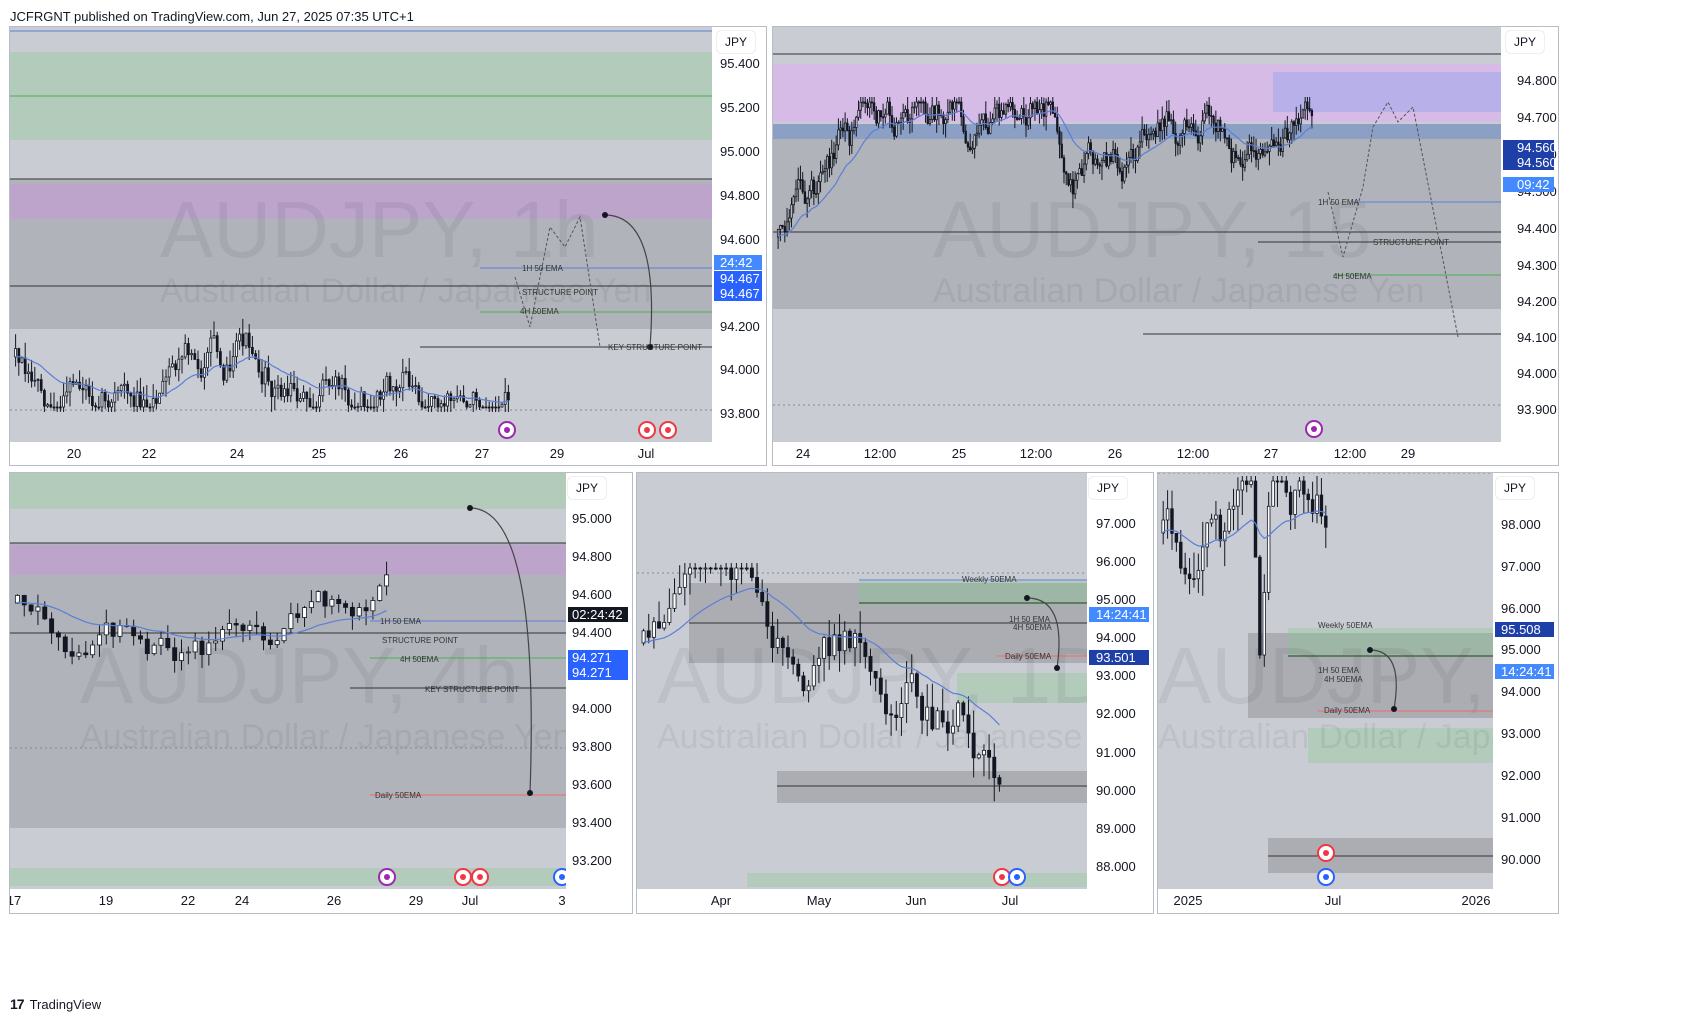 This screenshot has height=1022, width=1696. Describe the element at coordinates (319, 453) in the screenshot. I see `time-tick-label: 25` at that location.